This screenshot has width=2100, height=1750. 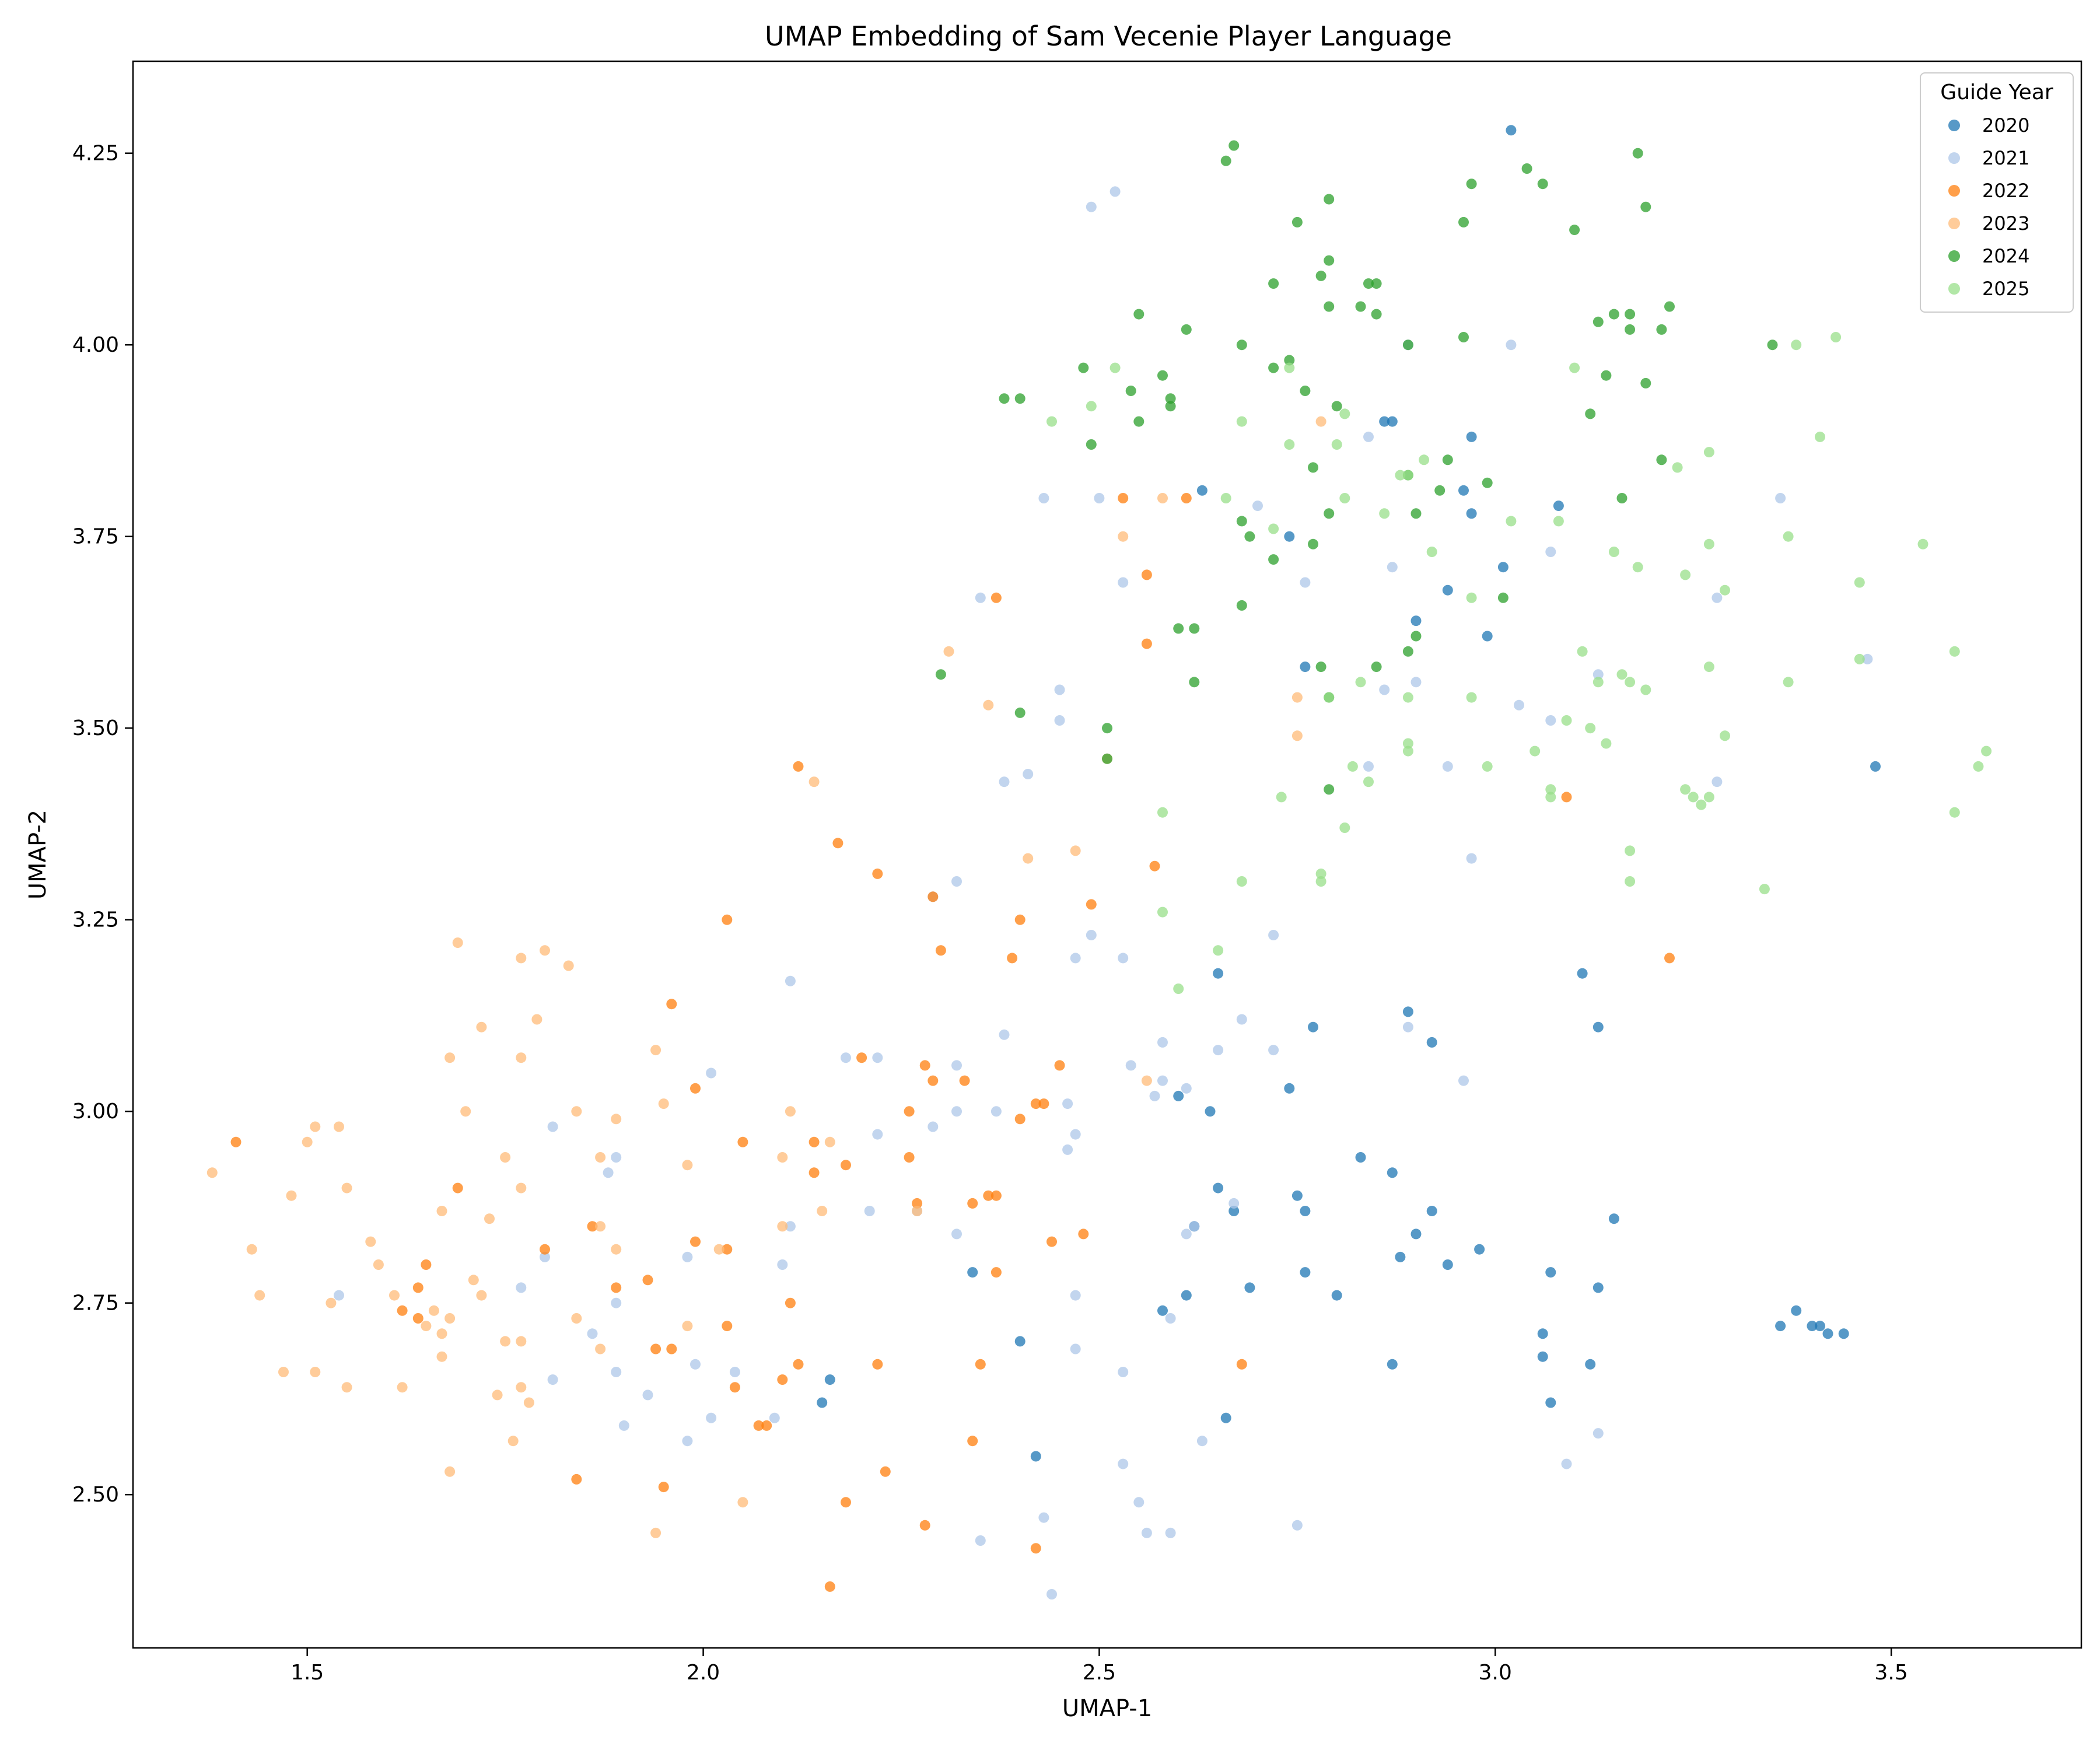 What do you see at coordinates (95, 345) in the screenshot?
I see `y-tick-label: 4.00` at bounding box center [95, 345].